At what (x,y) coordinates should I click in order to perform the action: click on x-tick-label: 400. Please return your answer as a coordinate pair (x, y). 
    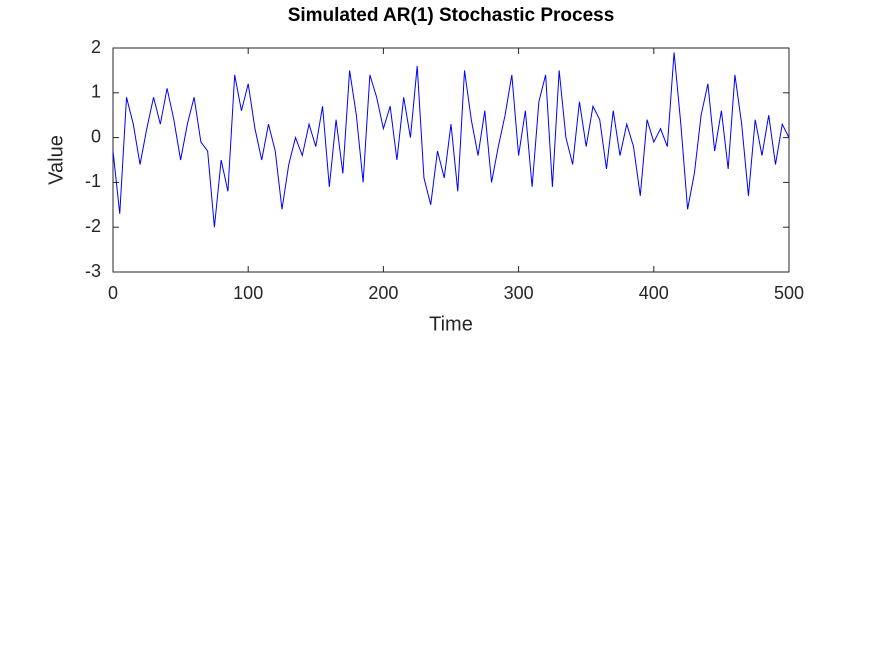
    Looking at the image, I should click on (654, 293).